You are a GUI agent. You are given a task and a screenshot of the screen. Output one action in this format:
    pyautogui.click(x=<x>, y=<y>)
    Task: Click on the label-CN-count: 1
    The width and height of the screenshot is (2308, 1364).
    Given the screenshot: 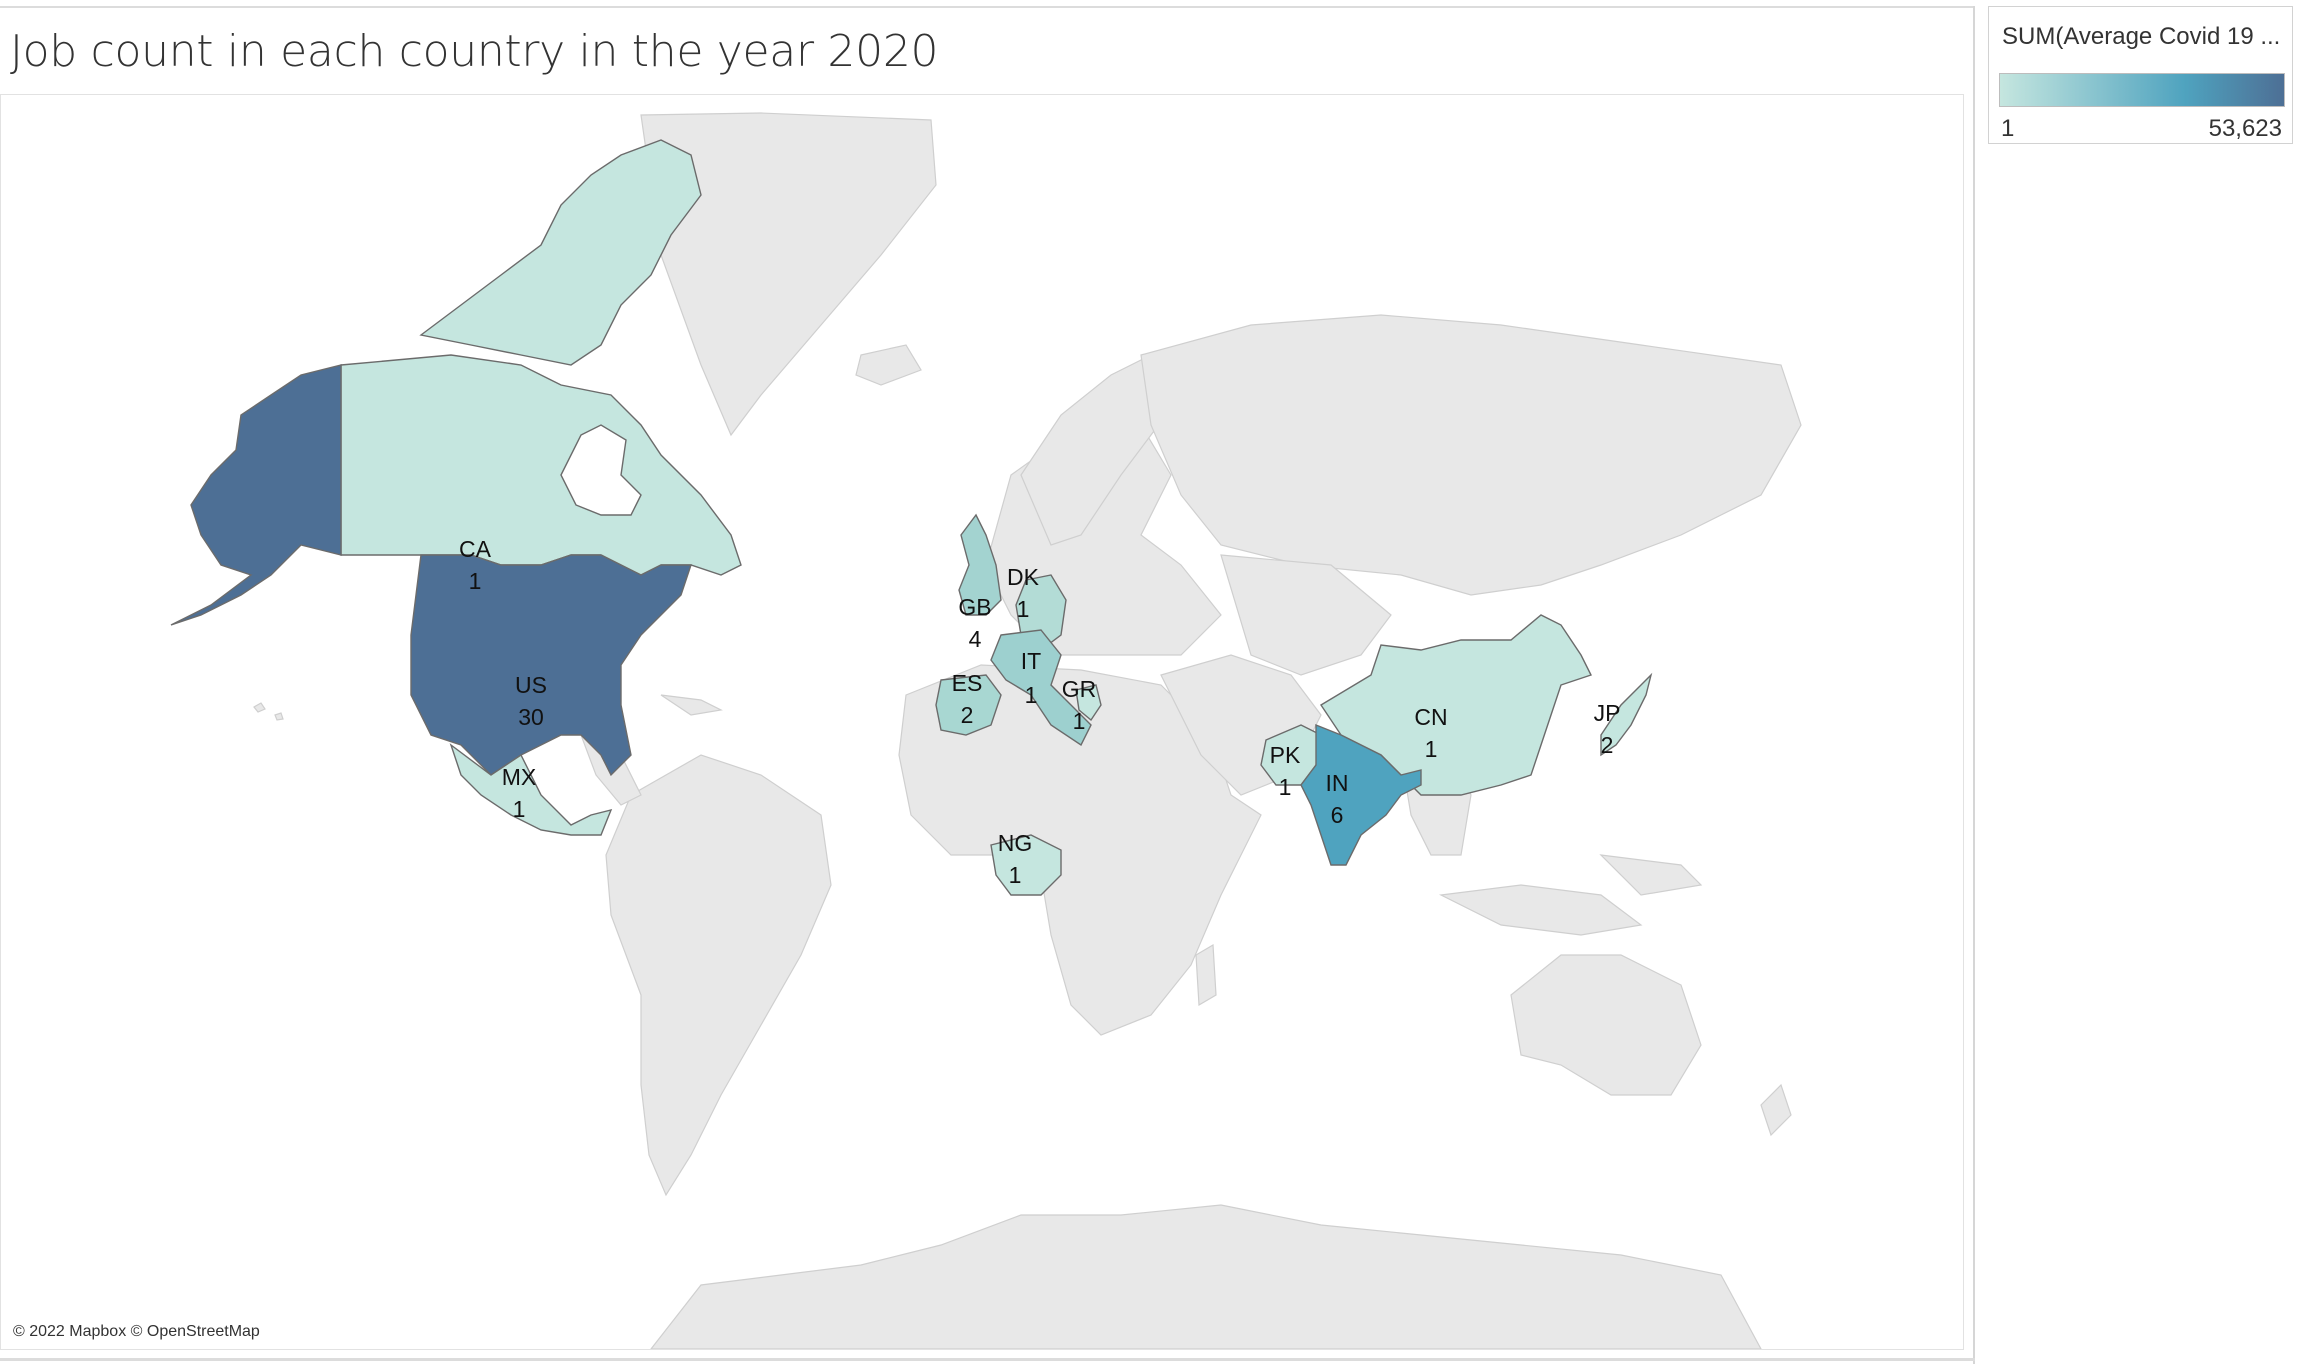 What is the action you would take?
    pyautogui.click(x=1431, y=749)
    